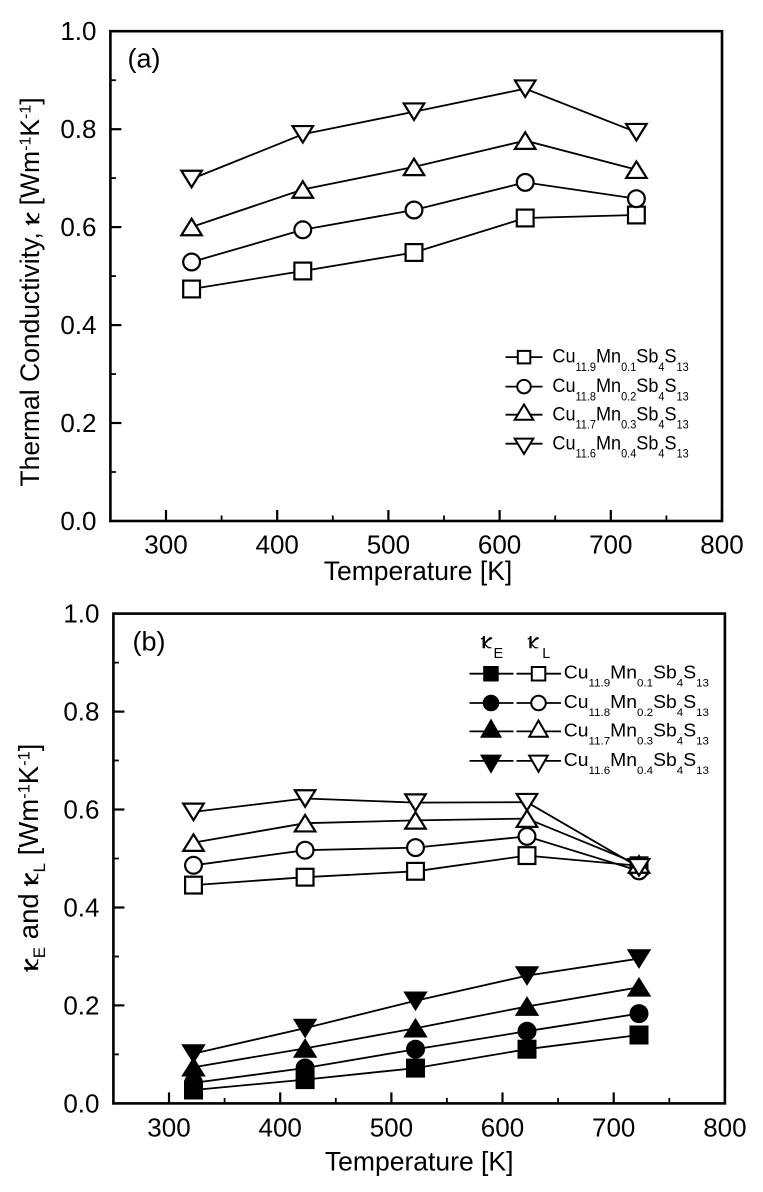  What do you see at coordinates (28, 916) in the screenshot?
I see `svg-text: and` at bounding box center [28, 916].